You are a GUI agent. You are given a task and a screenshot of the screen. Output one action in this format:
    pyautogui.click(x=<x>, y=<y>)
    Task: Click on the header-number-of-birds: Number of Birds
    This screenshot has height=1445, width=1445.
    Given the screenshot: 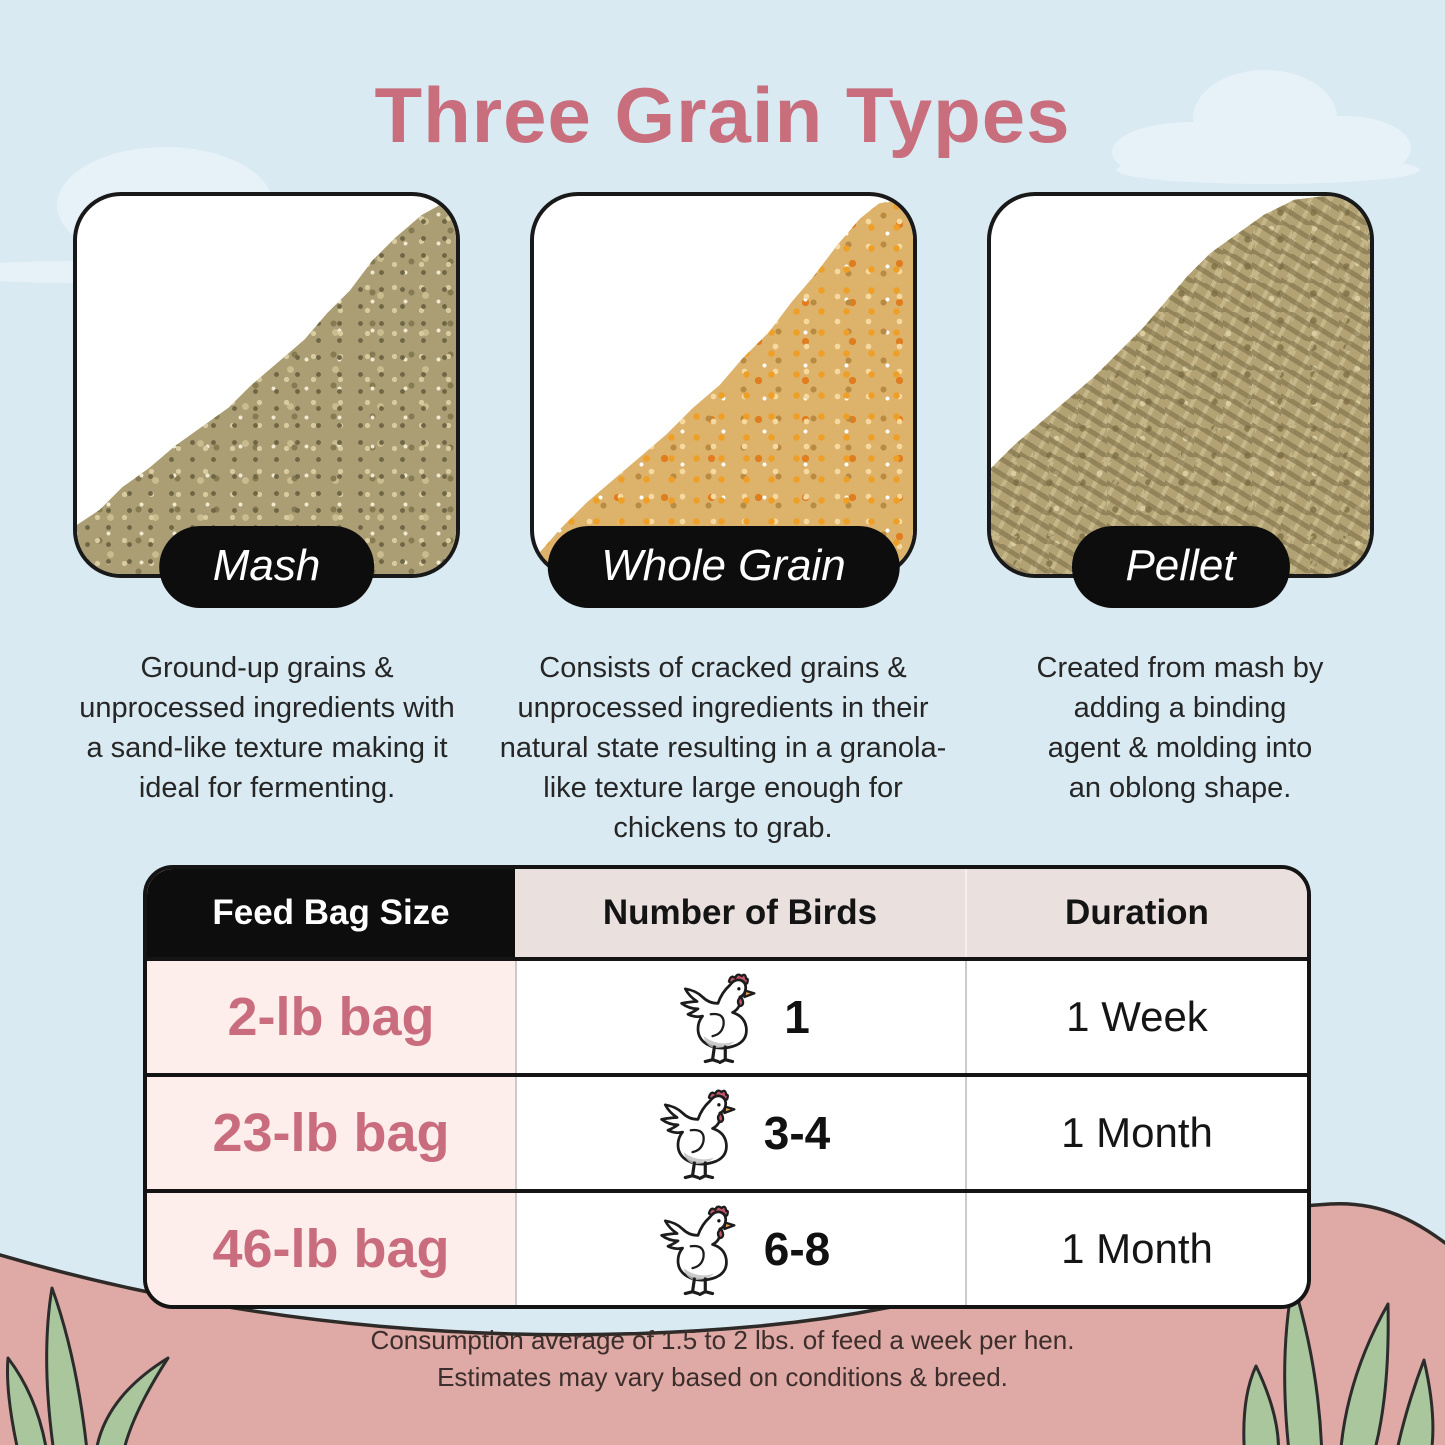 What is the action you would take?
    pyautogui.click(x=740, y=913)
    